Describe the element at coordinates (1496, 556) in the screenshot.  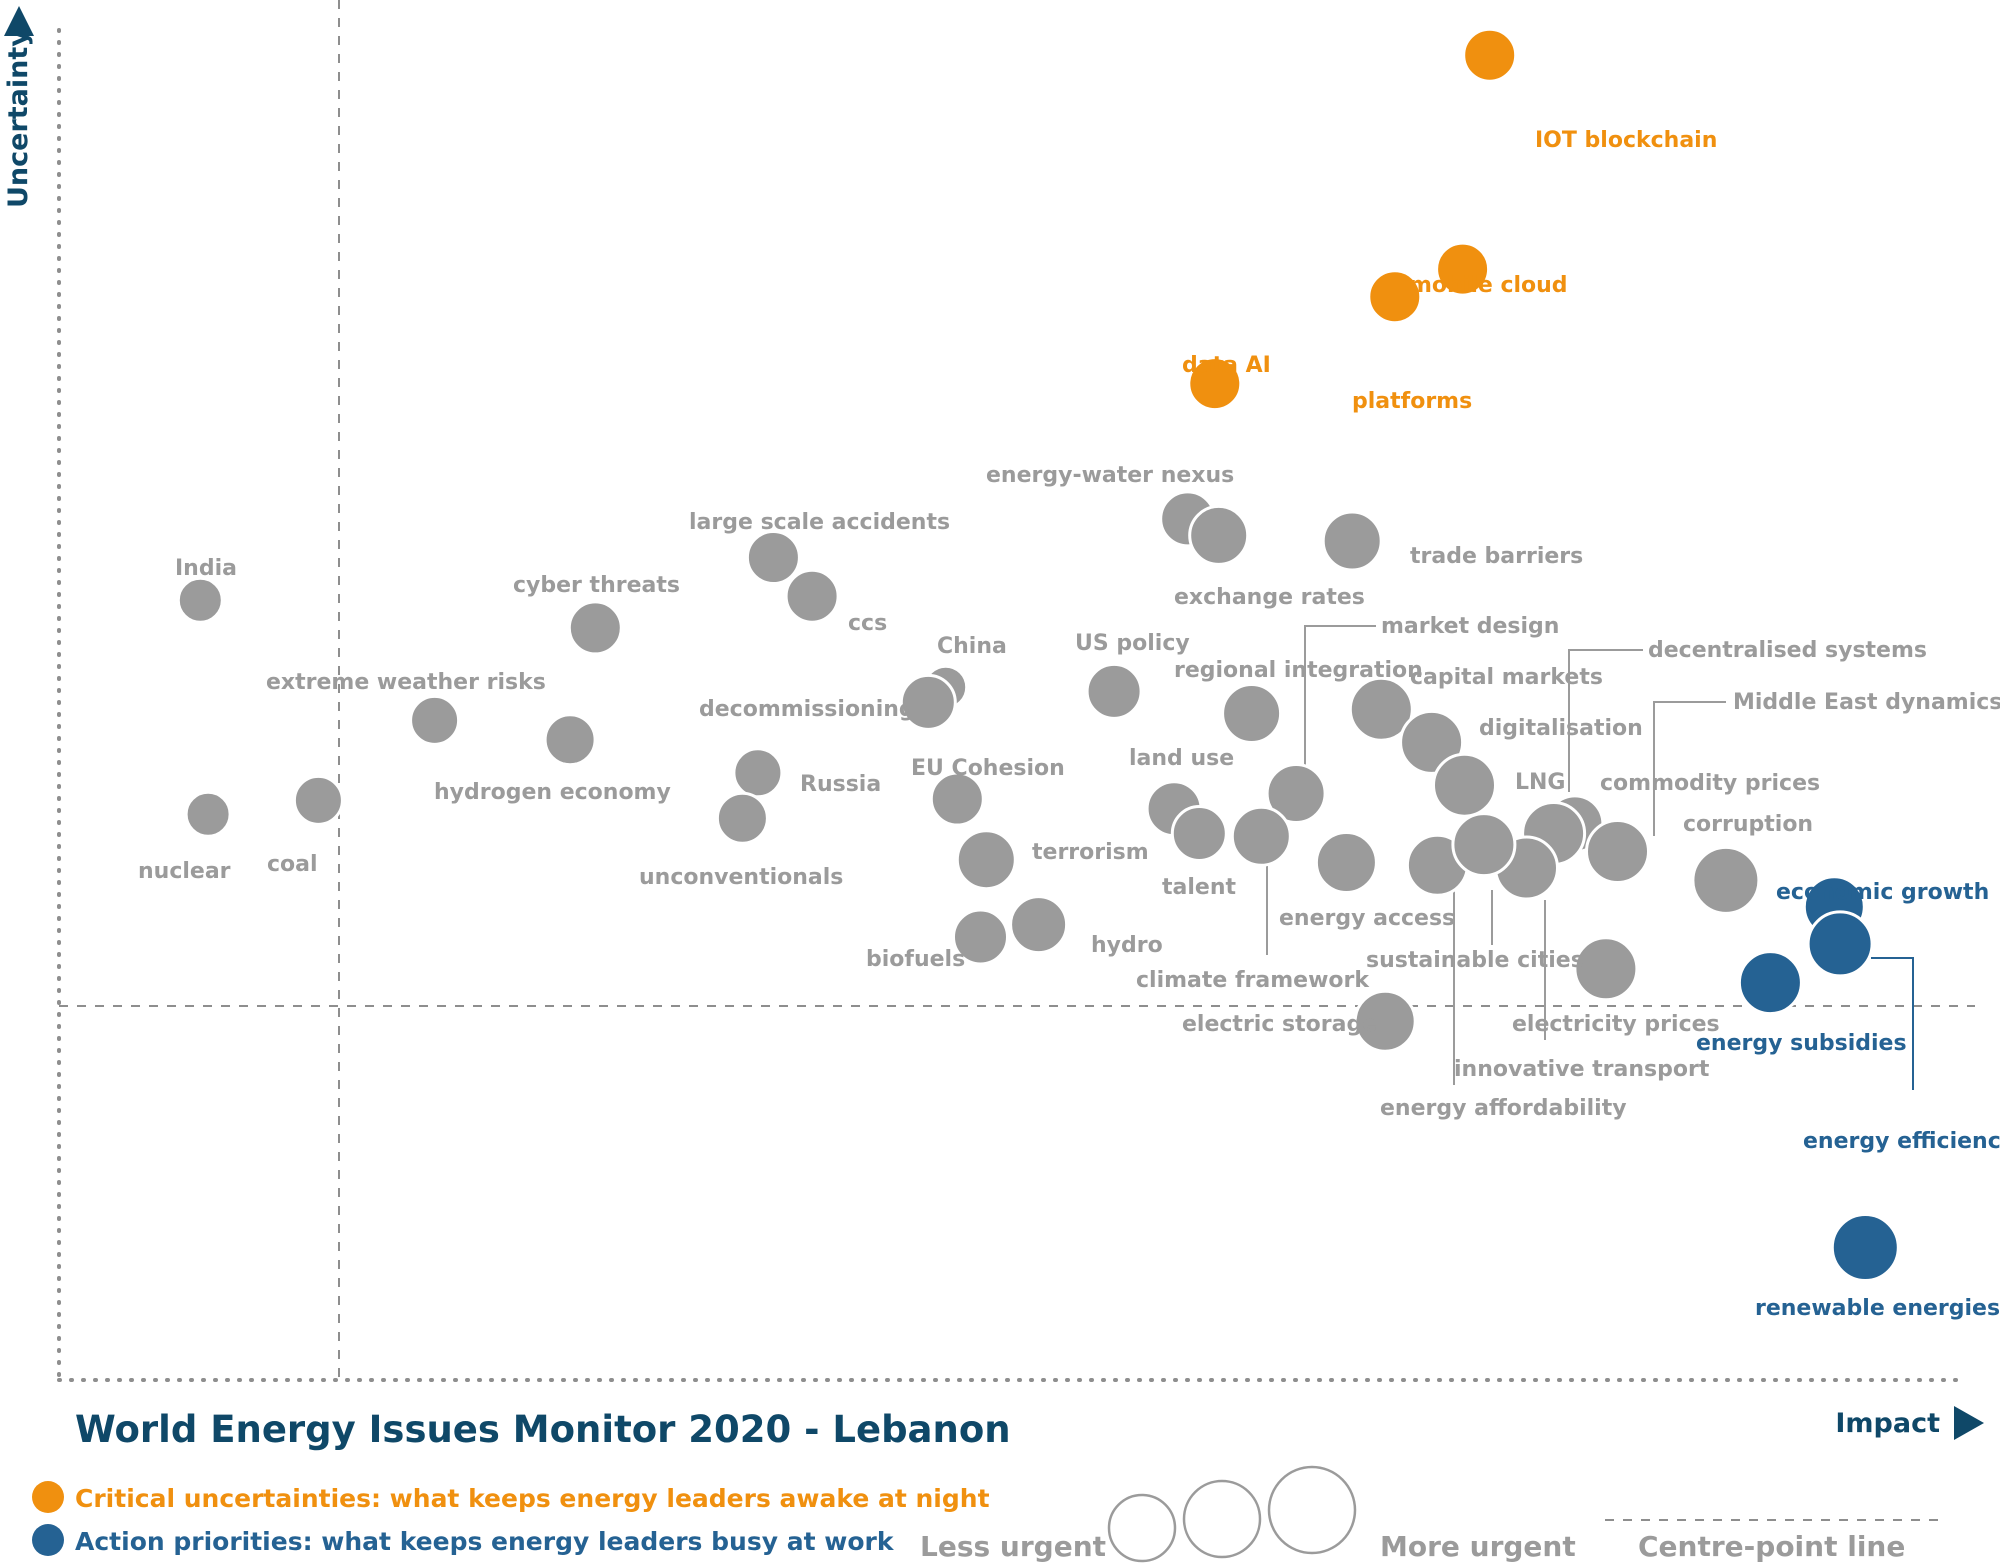
I see `label-trade-barriers: trade barriers` at that location.